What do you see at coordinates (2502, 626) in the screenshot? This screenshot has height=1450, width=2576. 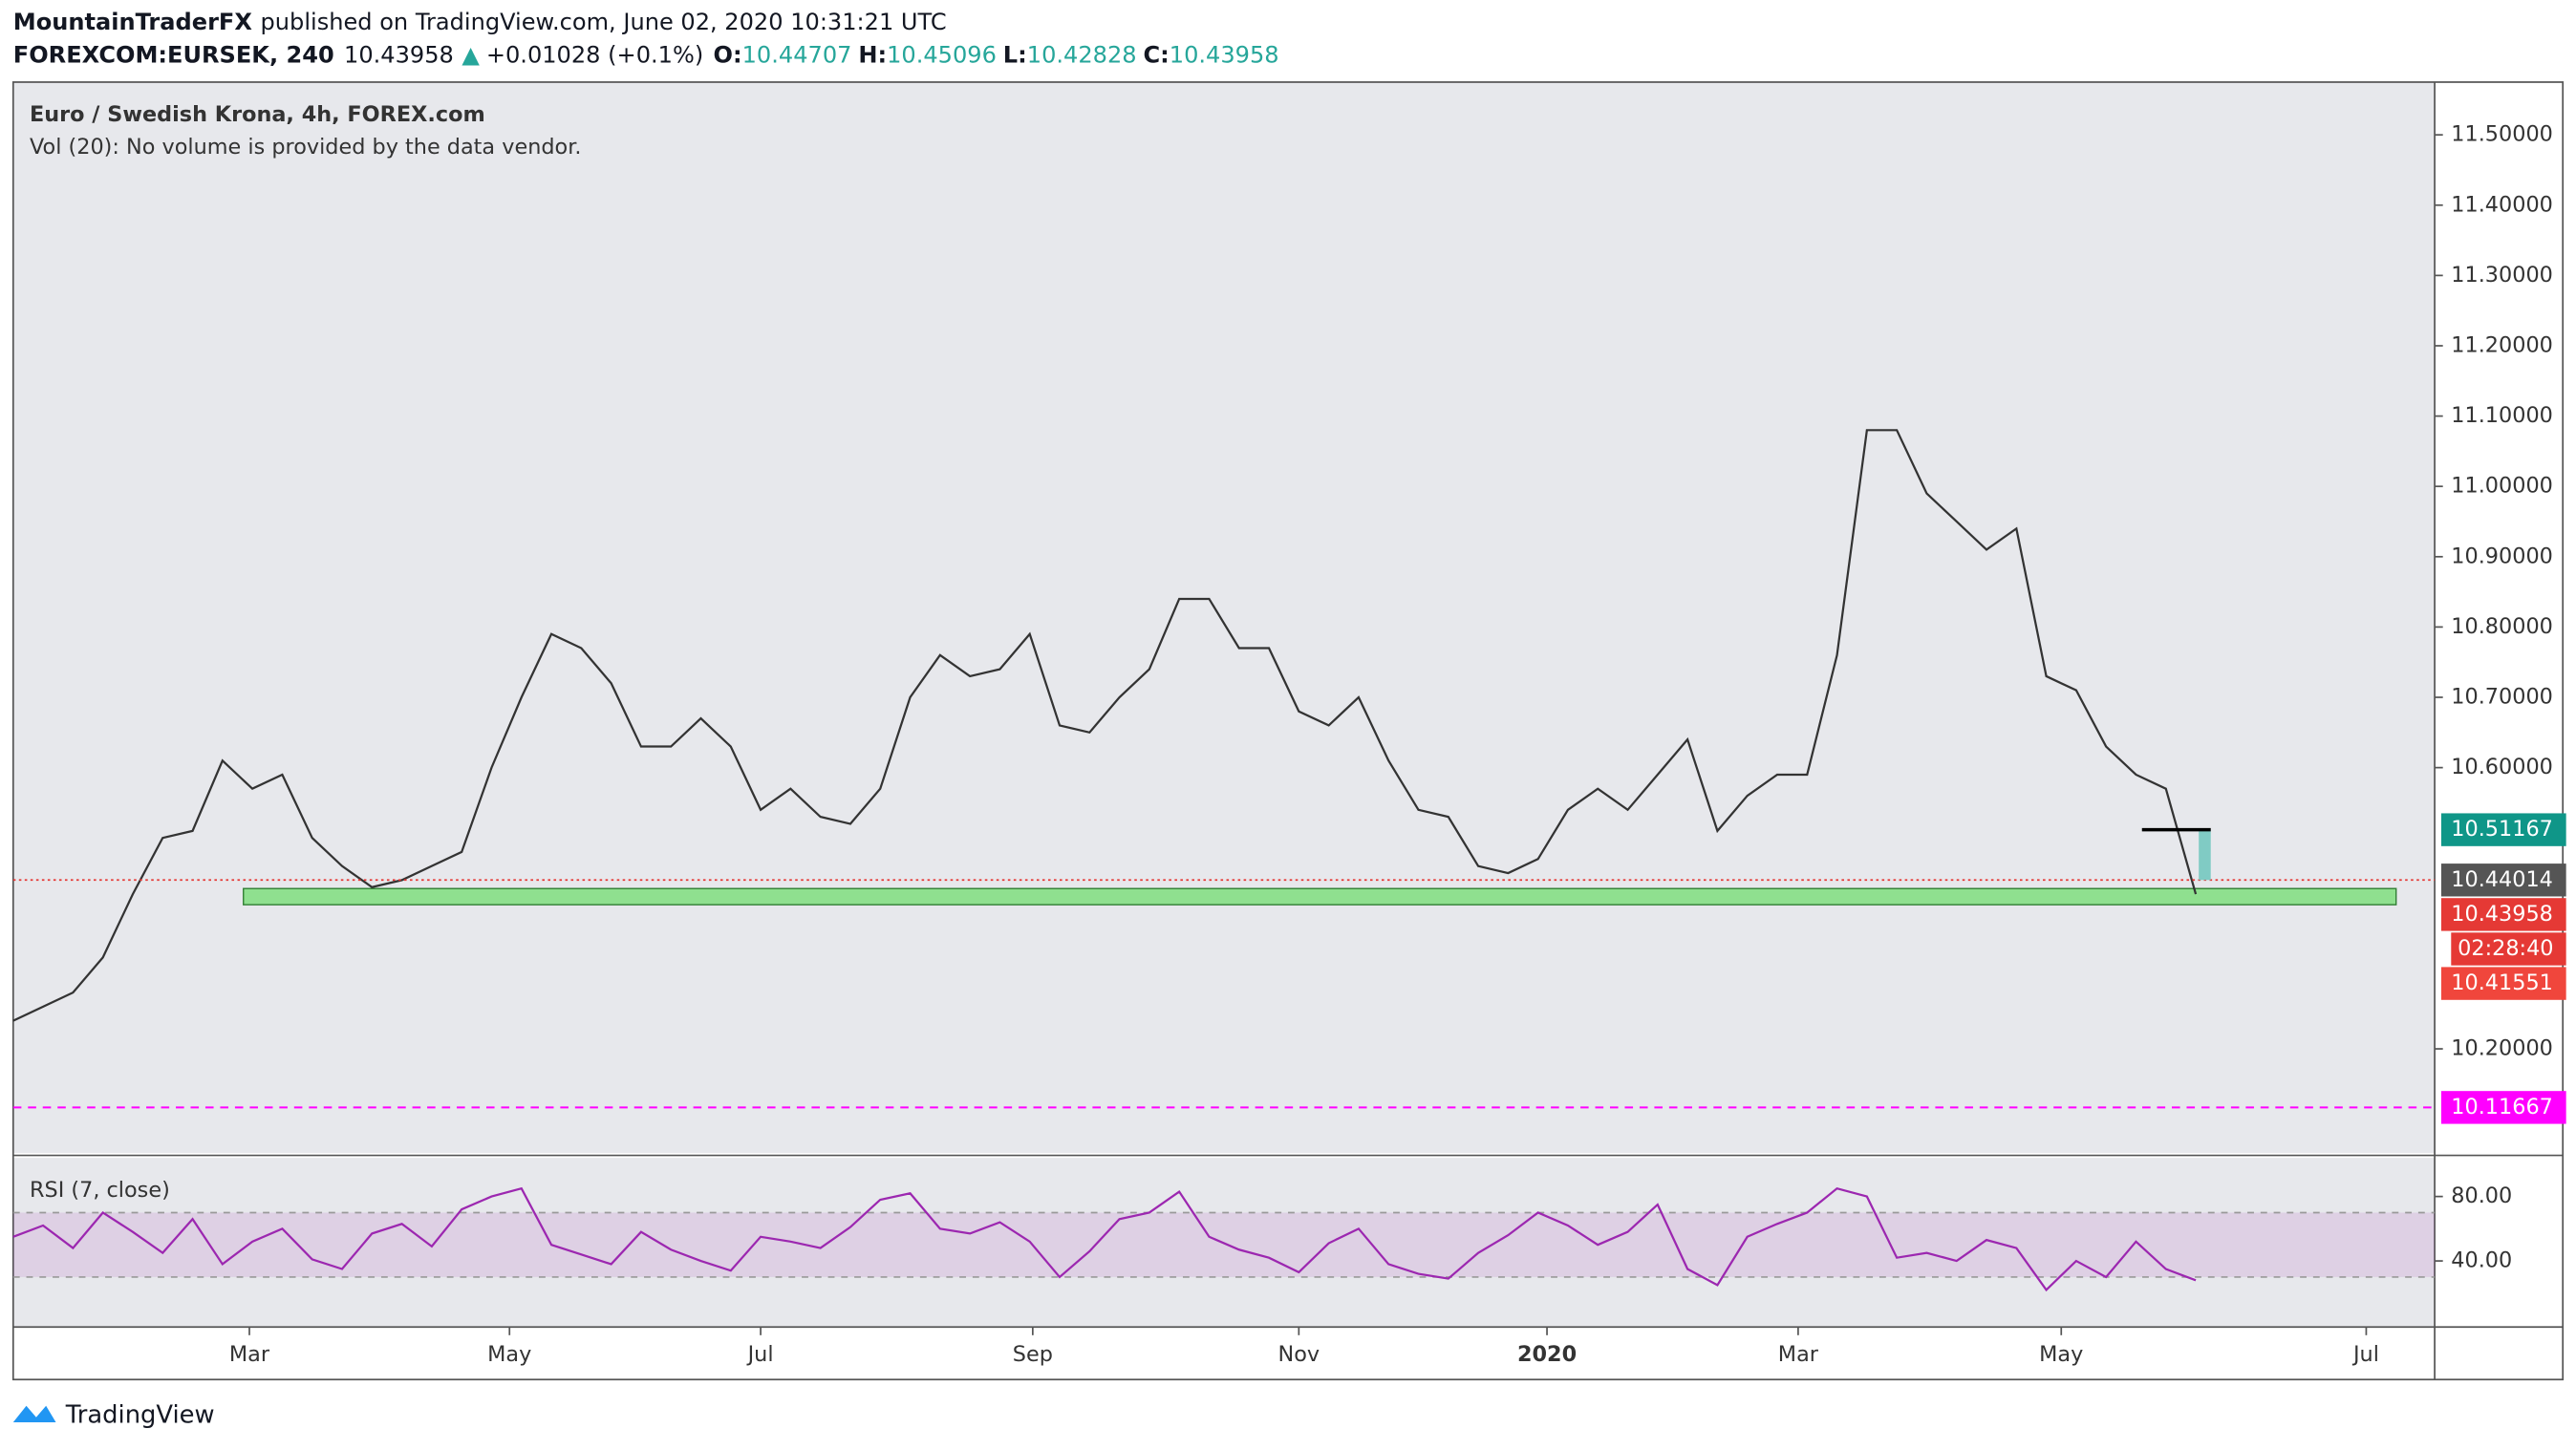 I see `y-tick-label: 10.80000` at bounding box center [2502, 626].